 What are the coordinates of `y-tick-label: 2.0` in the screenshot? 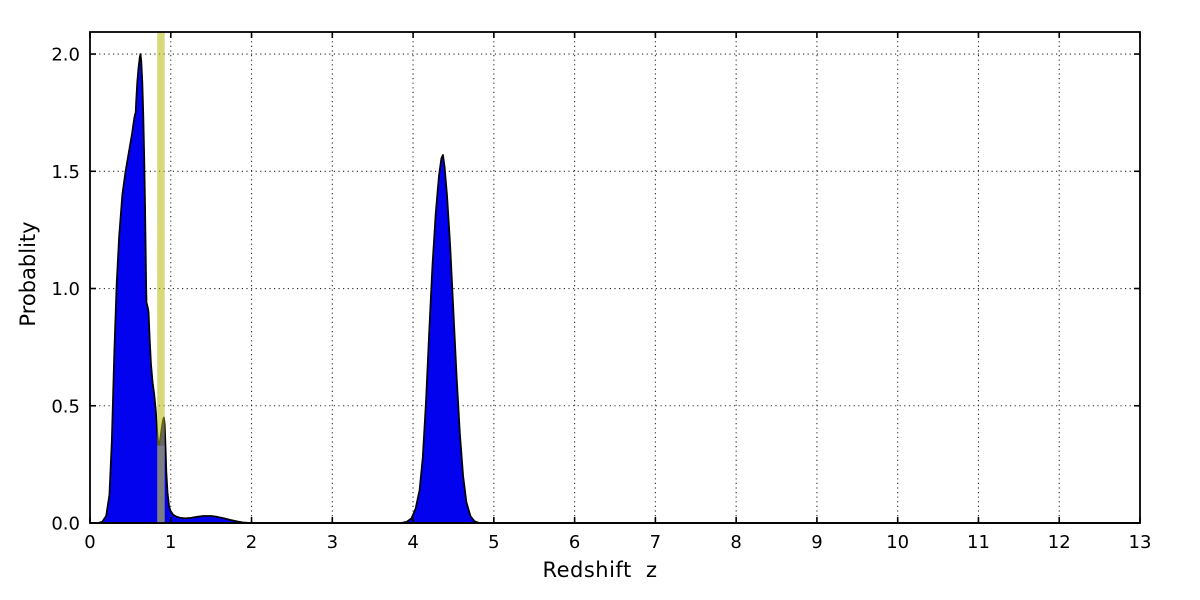 It's located at (65, 55).